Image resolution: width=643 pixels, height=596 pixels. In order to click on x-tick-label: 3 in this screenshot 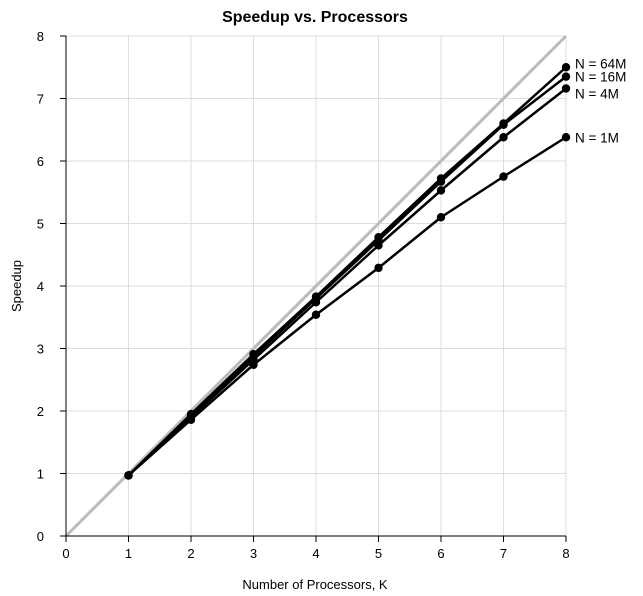, I will do `click(253, 553)`.